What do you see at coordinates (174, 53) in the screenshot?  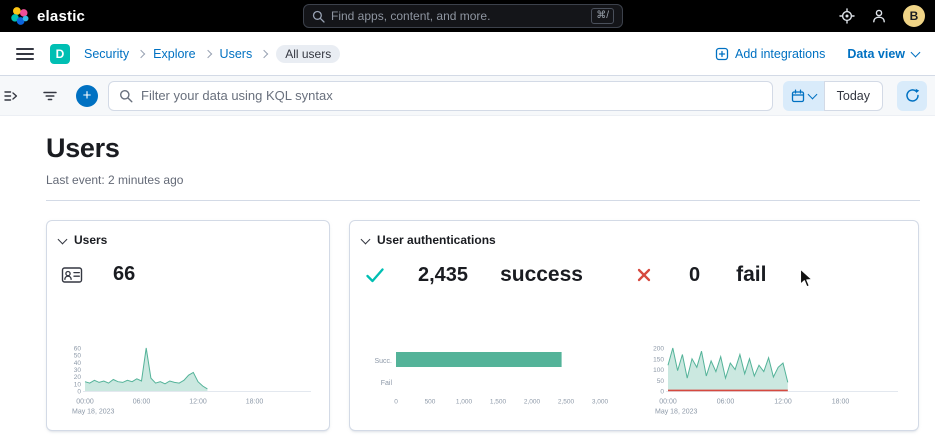 I see `breadcrumb-explore: Explore` at bounding box center [174, 53].